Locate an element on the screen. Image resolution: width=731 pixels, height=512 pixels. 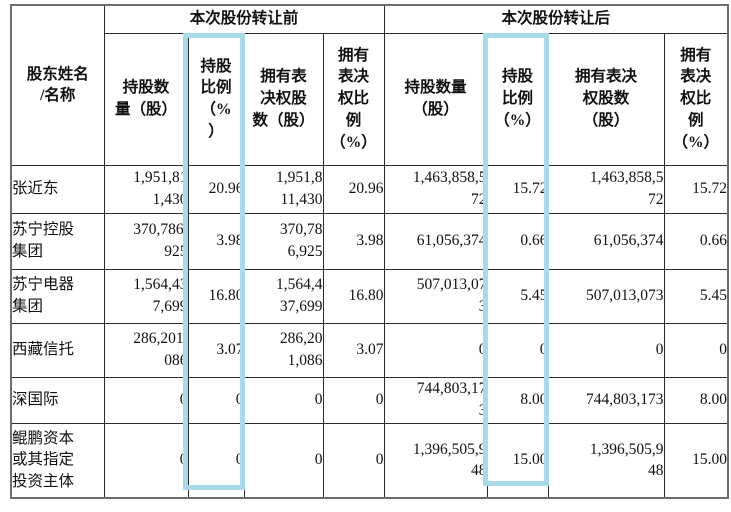
table-cell: 286,20 1,086 is located at coordinates (283, 350).